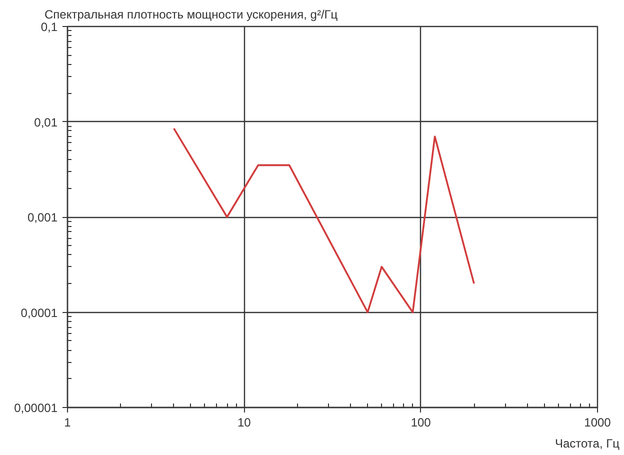 This screenshot has width=624, height=455. I want to click on x-tick-label: 1, so click(68, 423).